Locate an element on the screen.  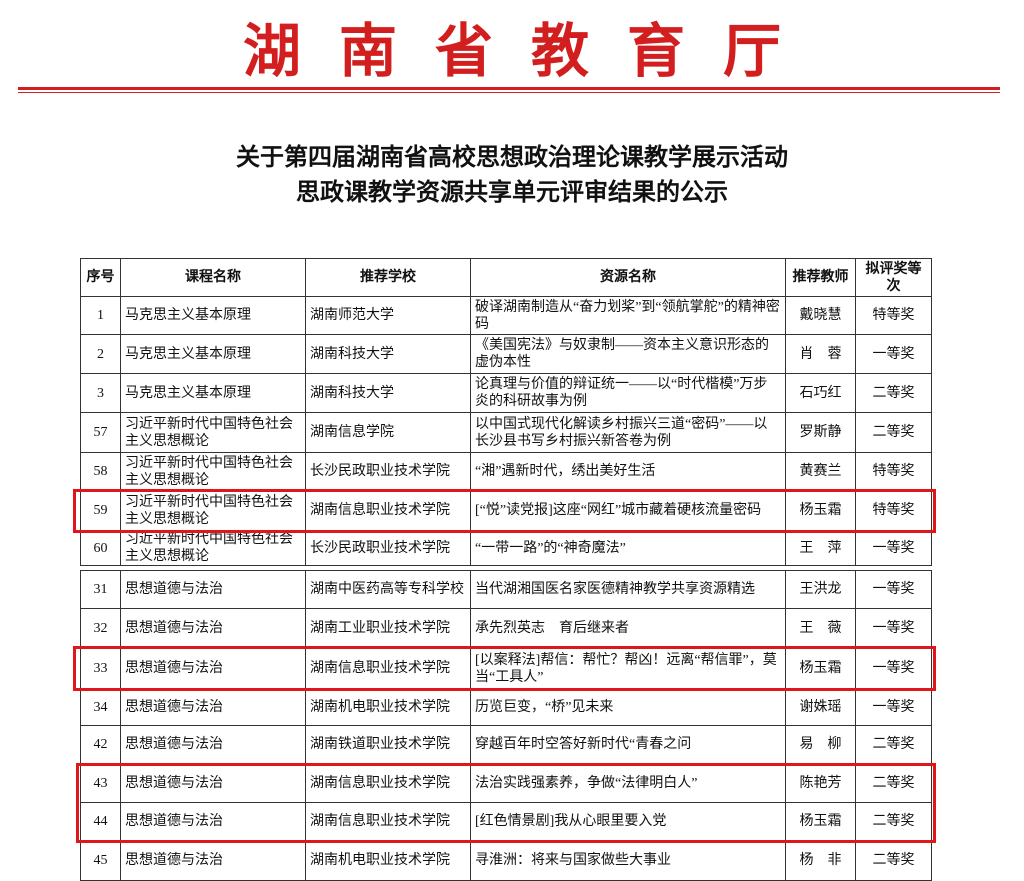
table-row: 32 思想道德与法治 湖南工业职业技术学院 承先烈英志 育后继来者王 薇一等奖 is located at coordinates (506, 628).